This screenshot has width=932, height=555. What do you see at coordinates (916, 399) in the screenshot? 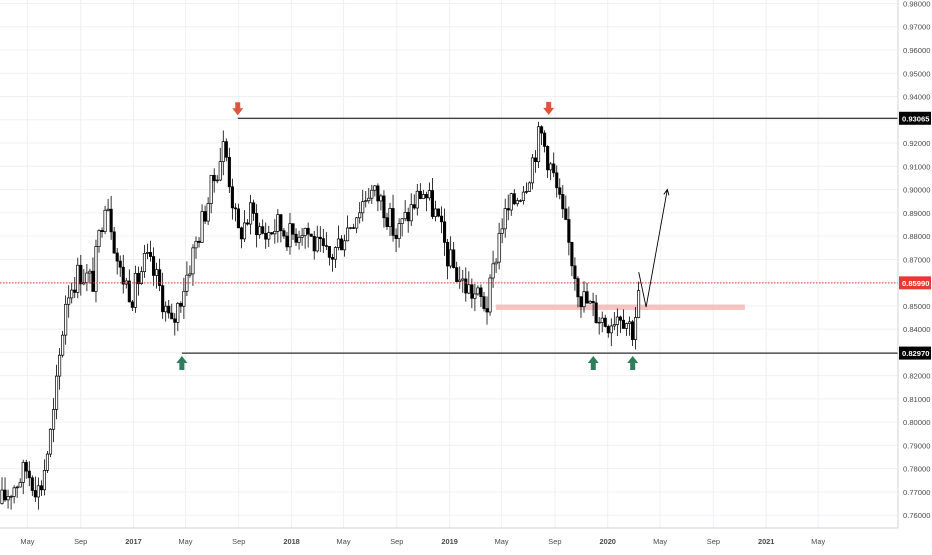
I see `price-tick-label: 0.81000` at bounding box center [916, 399].